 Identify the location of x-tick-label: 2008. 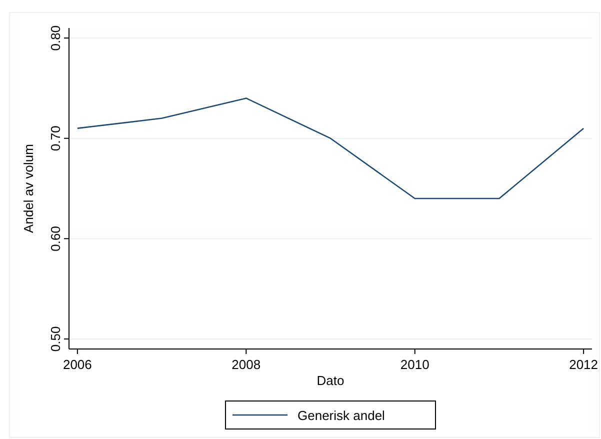
(246, 364).